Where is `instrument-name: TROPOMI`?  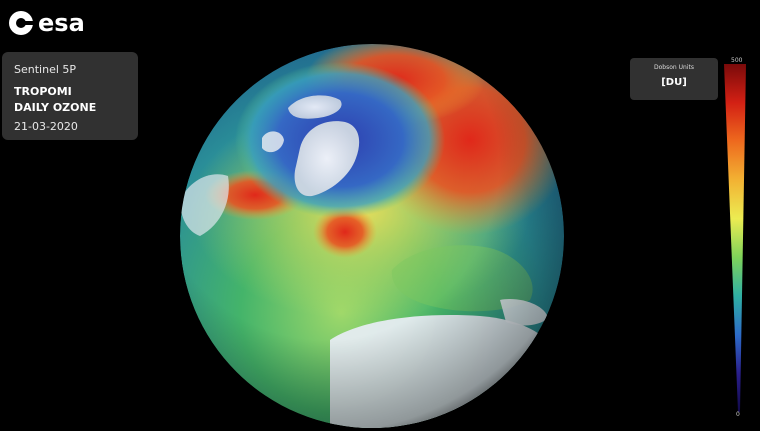 instrument-name: TROPOMI is located at coordinates (43, 91).